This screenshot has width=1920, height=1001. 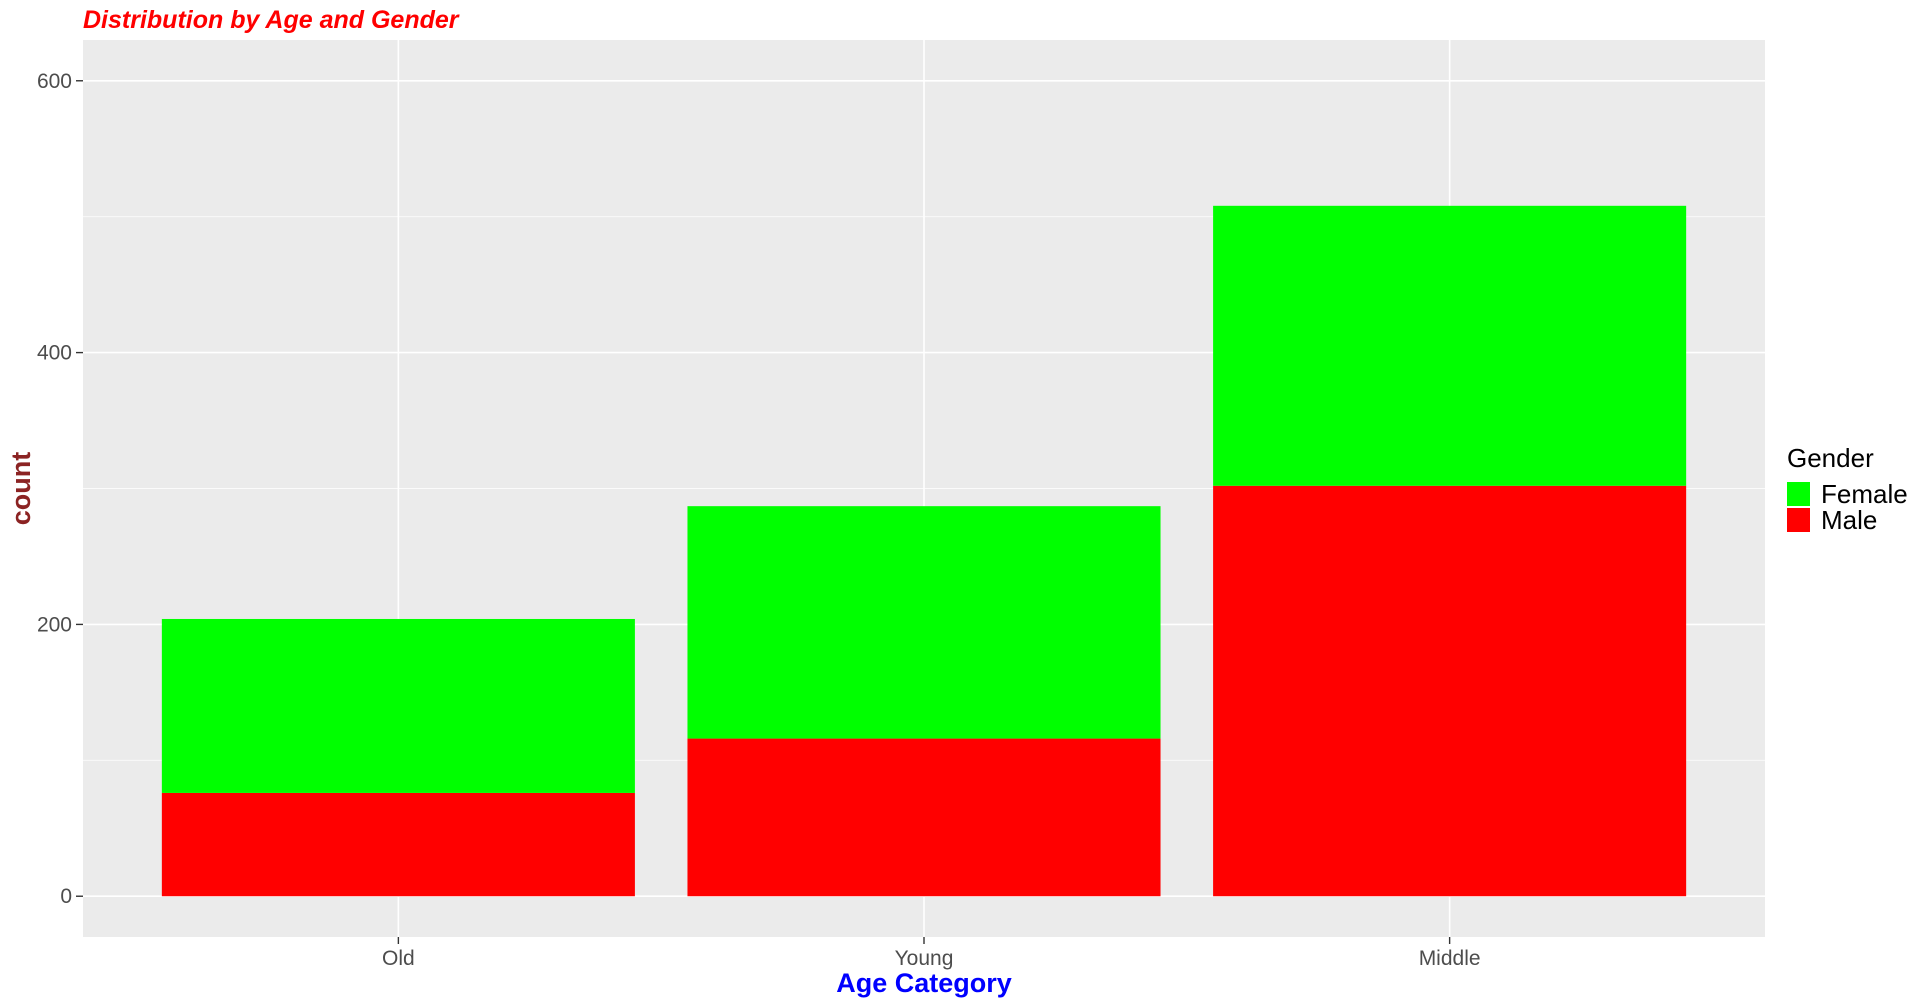 What do you see at coordinates (924, 958) in the screenshot?
I see `x-tick-label: Young` at bounding box center [924, 958].